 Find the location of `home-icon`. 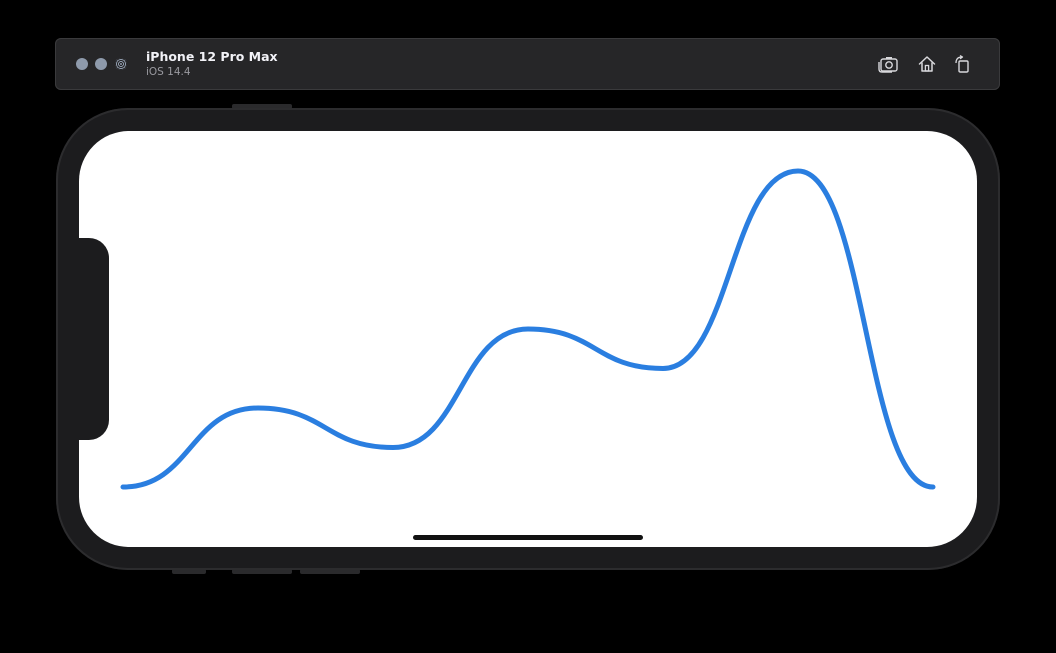

home-icon is located at coordinates (927, 64).